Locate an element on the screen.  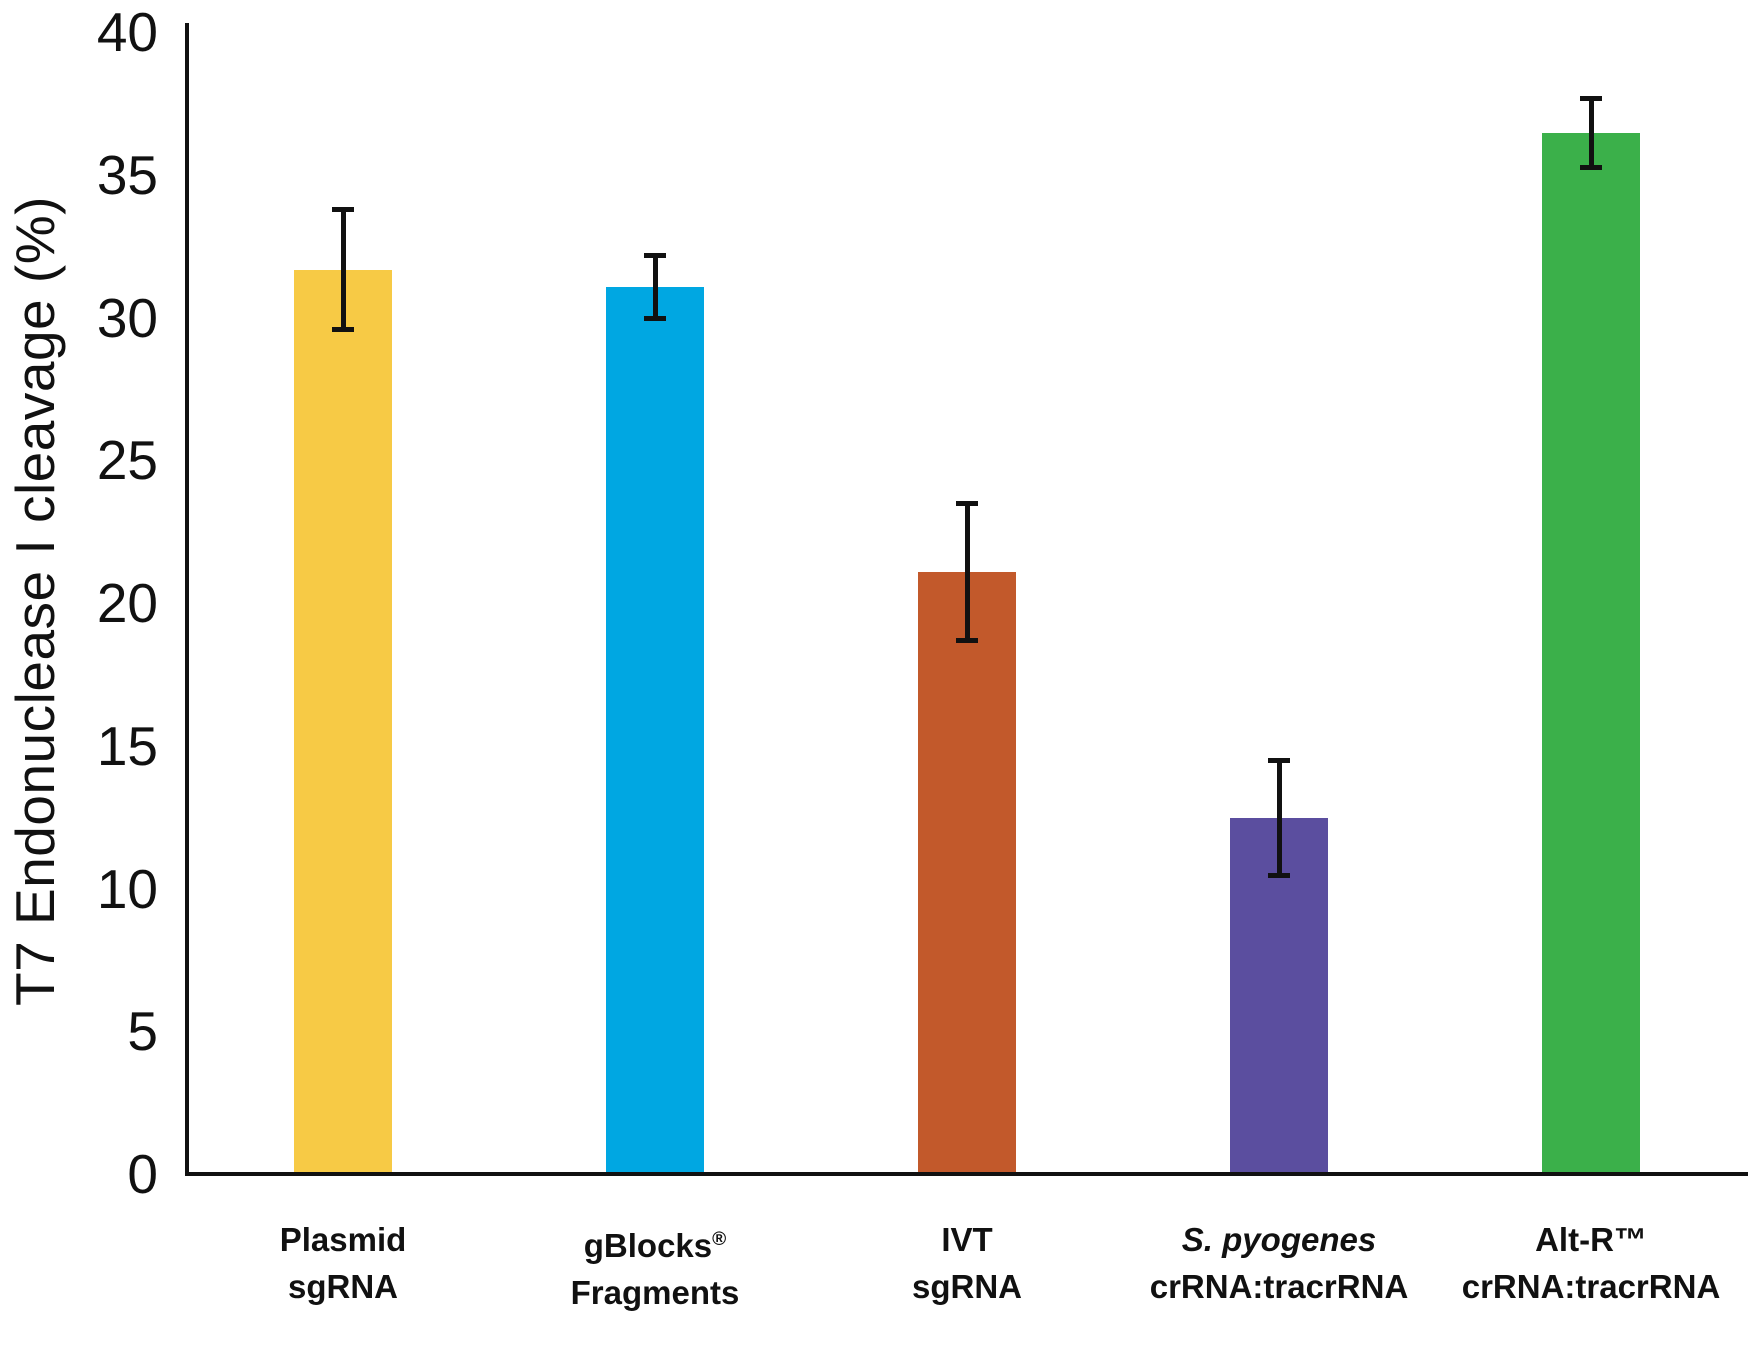
category-label-line2: Fragments is located at coordinates (655, 1292).